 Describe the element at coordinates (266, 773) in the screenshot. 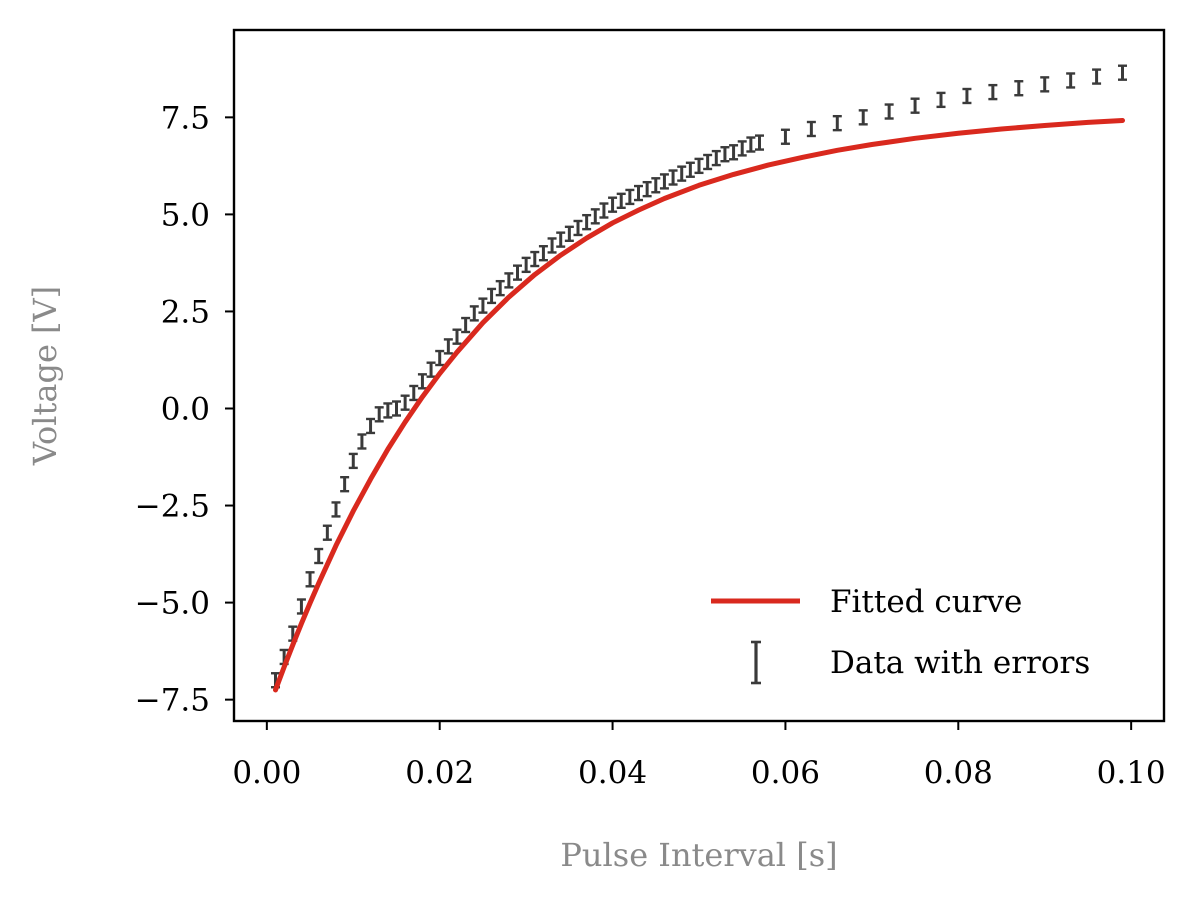

I see `x-tick-label: 0.00` at that location.